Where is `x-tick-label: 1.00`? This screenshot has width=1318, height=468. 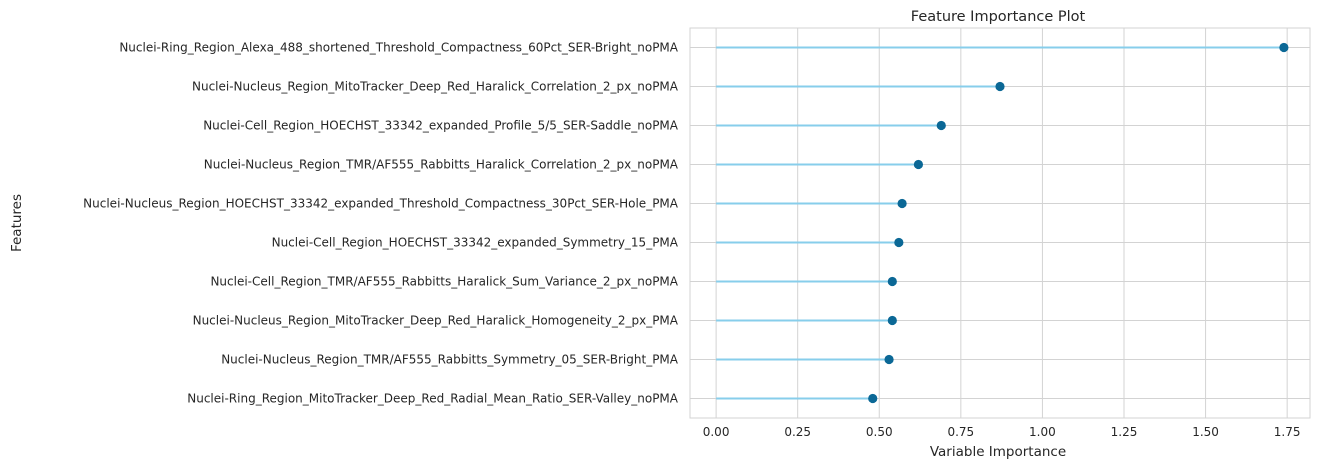
x-tick-label: 1.00 is located at coordinates (1042, 432).